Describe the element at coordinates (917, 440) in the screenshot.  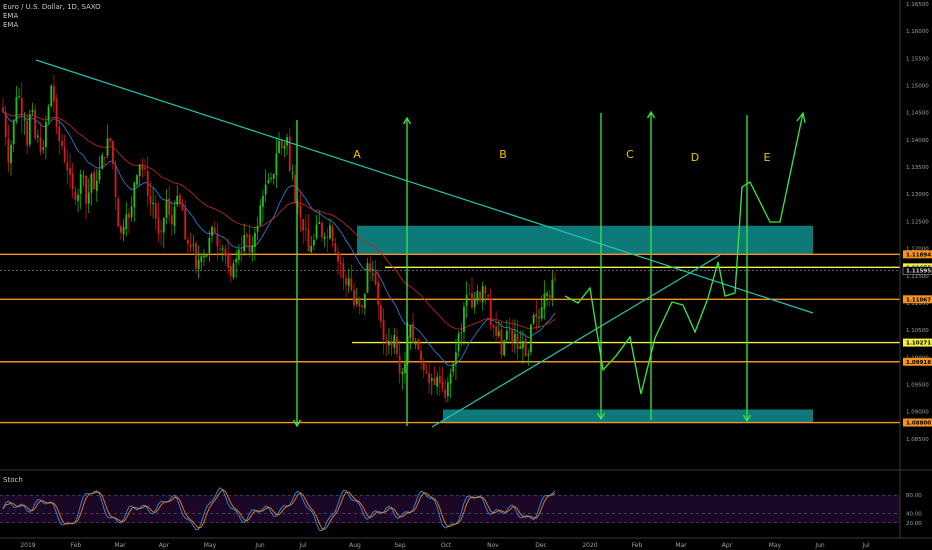
I see `y-tick-label: 1.08500` at that location.